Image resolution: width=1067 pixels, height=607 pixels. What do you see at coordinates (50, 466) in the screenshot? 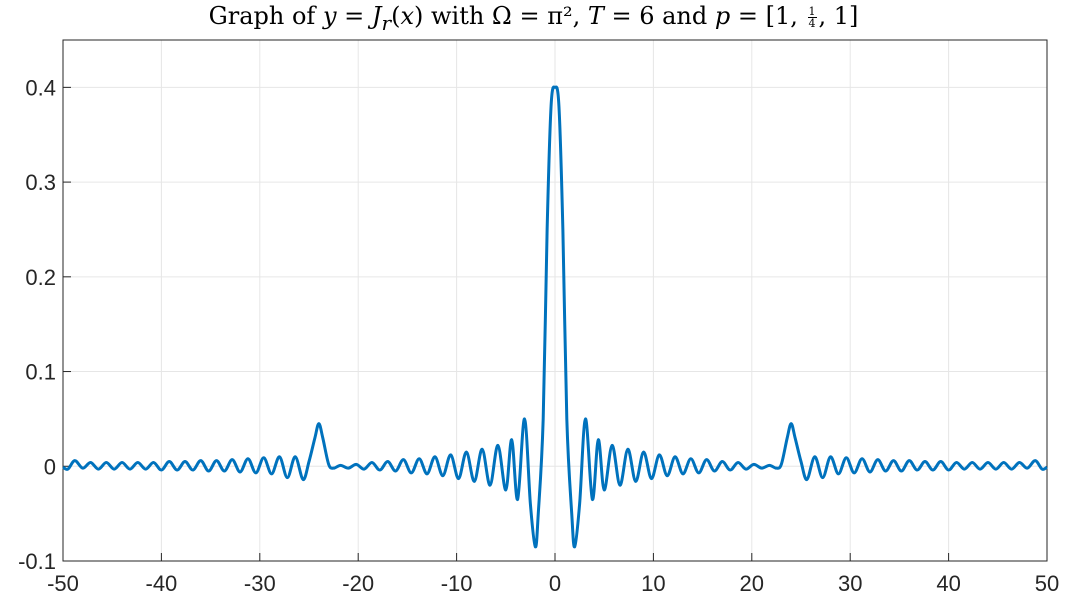
I see `y-tick-label: 0` at bounding box center [50, 466].